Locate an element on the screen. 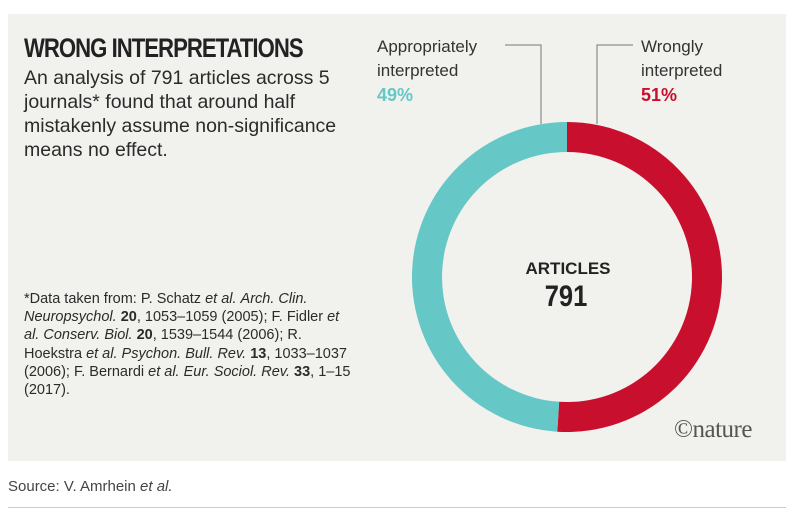 The height and width of the screenshot is (527, 800). footnote-intro: *Data taken from: P. Schatz is located at coordinates (115, 299).